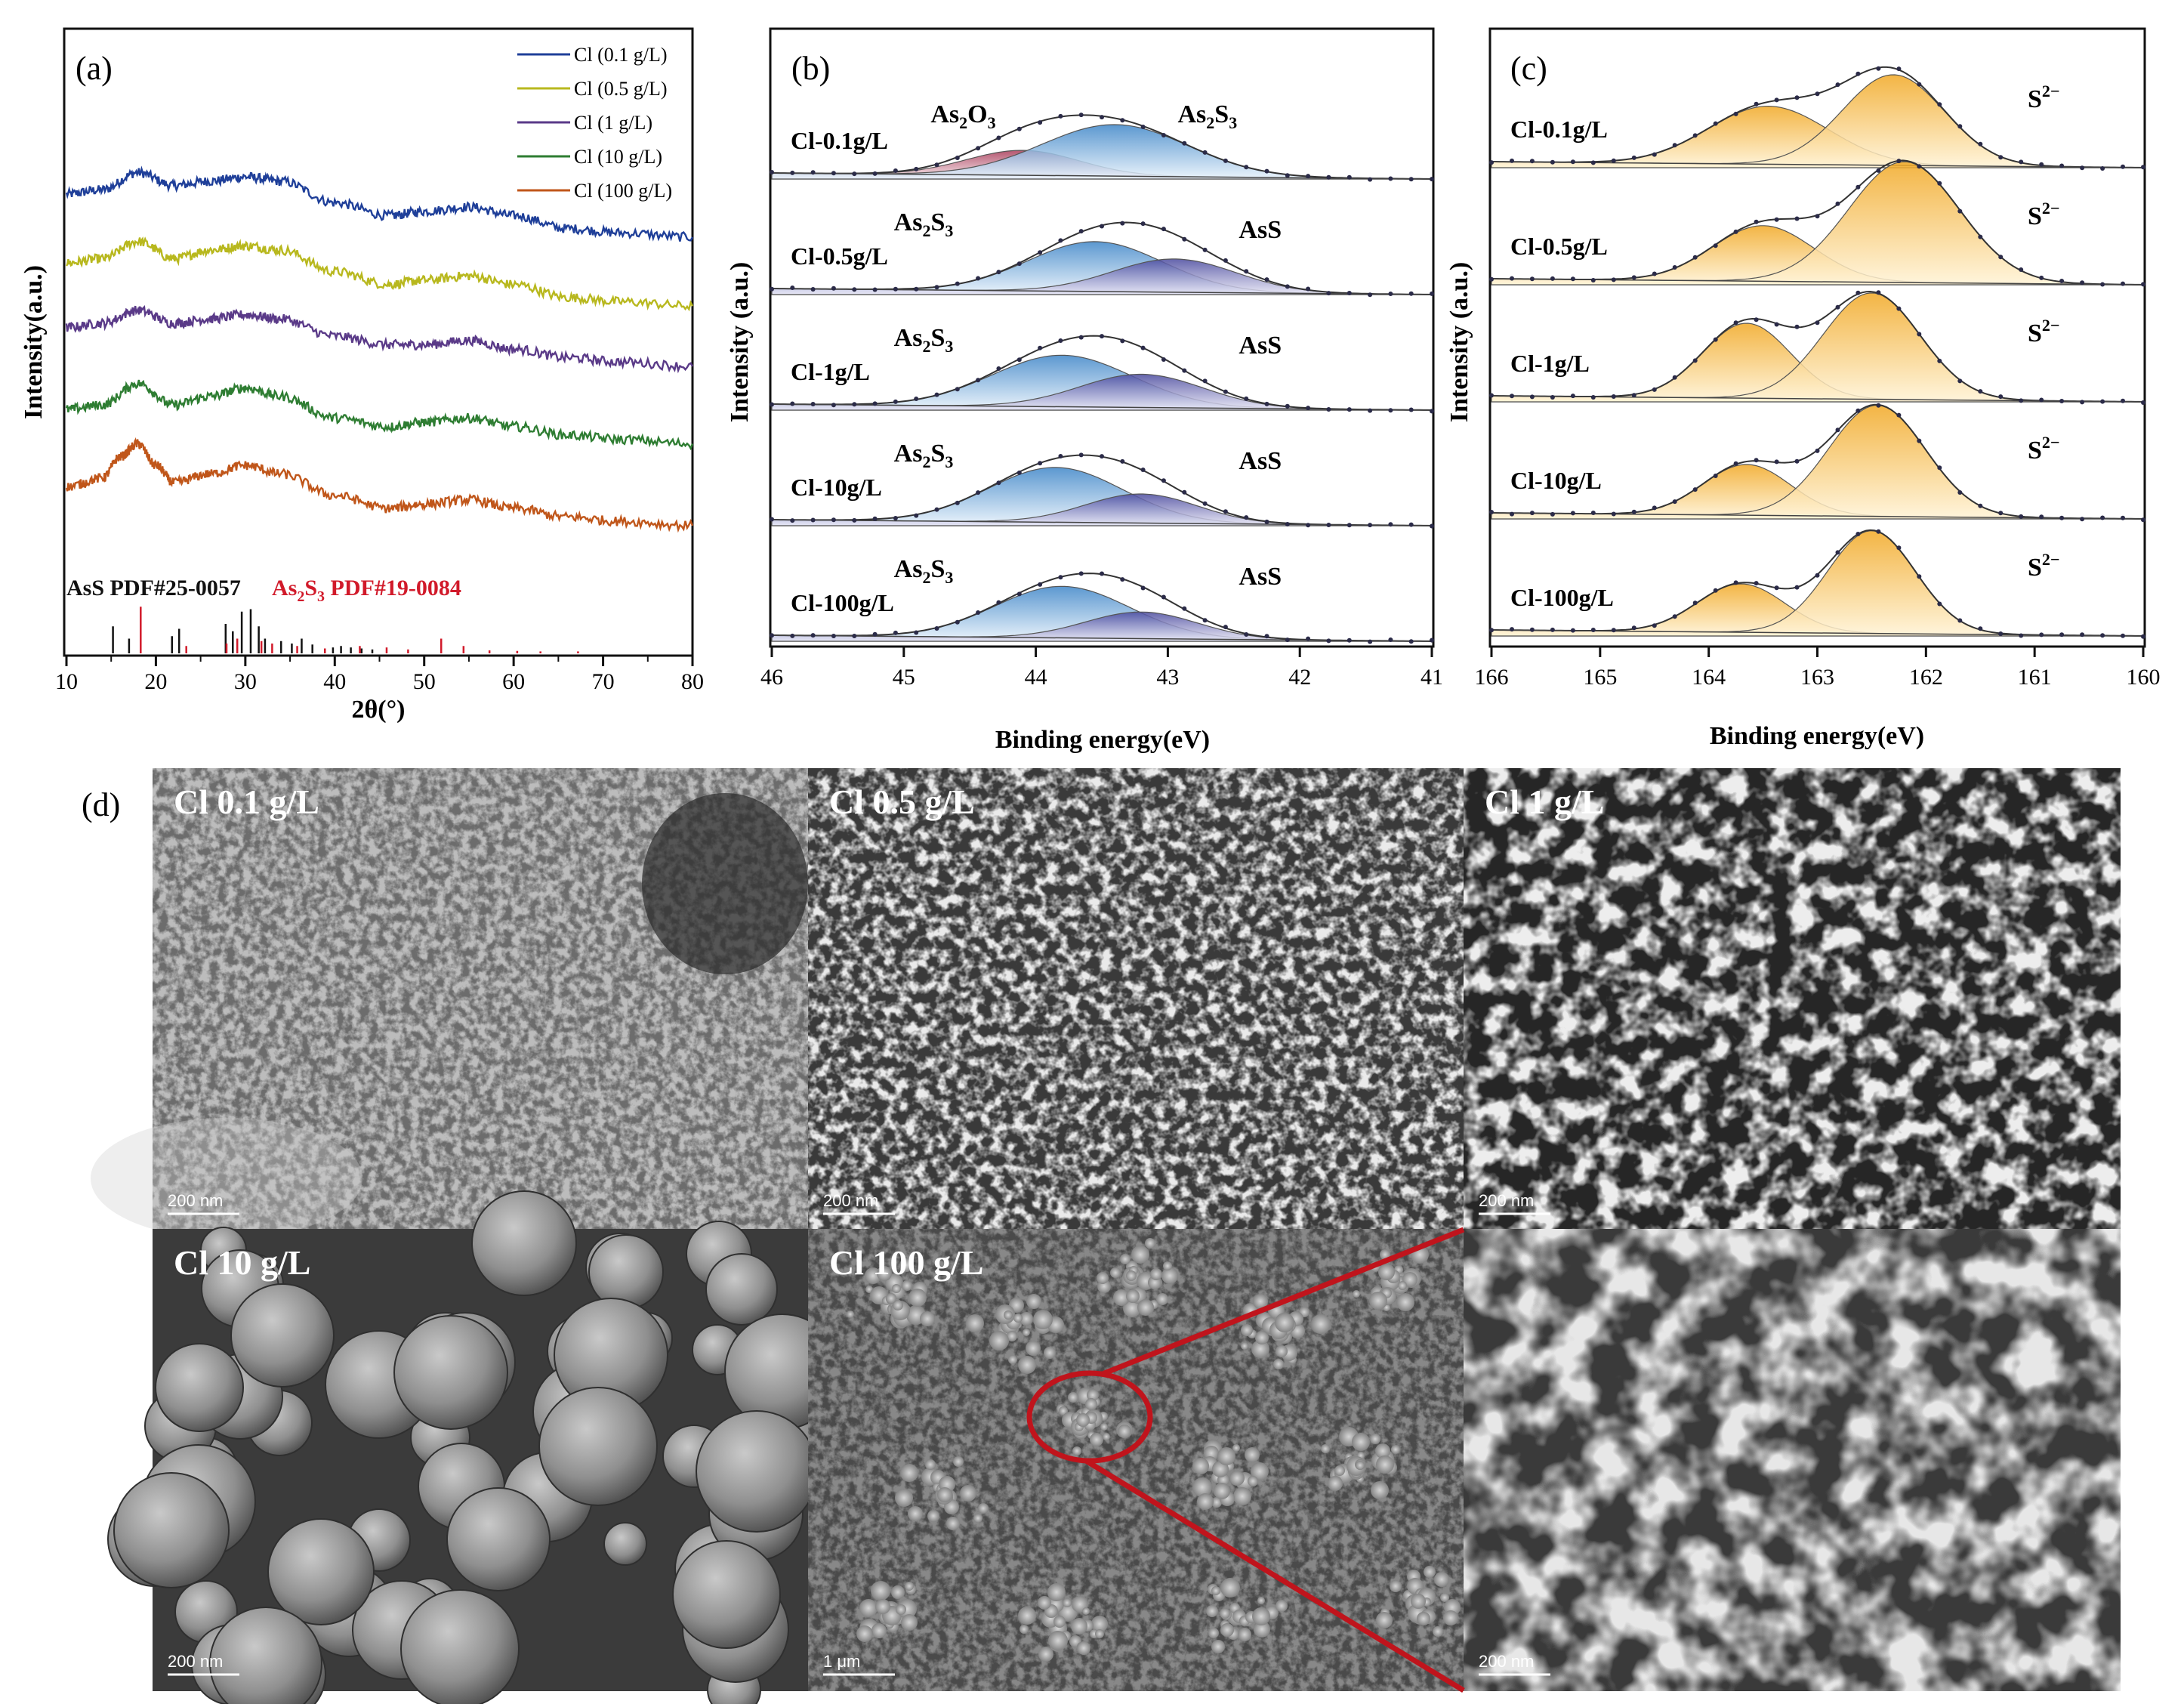 This screenshot has height=1704, width=2184. What do you see at coordinates (692, 682) in the screenshot?
I see `x-tick-label: 80` at bounding box center [692, 682].